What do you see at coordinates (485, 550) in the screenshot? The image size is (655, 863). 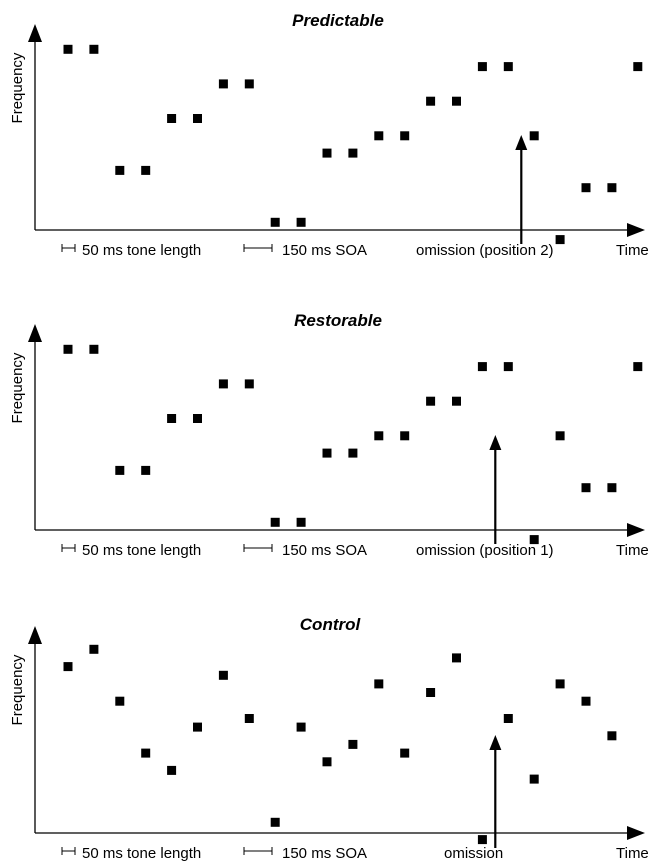 I see `omission-label: omission (position 1)` at bounding box center [485, 550].